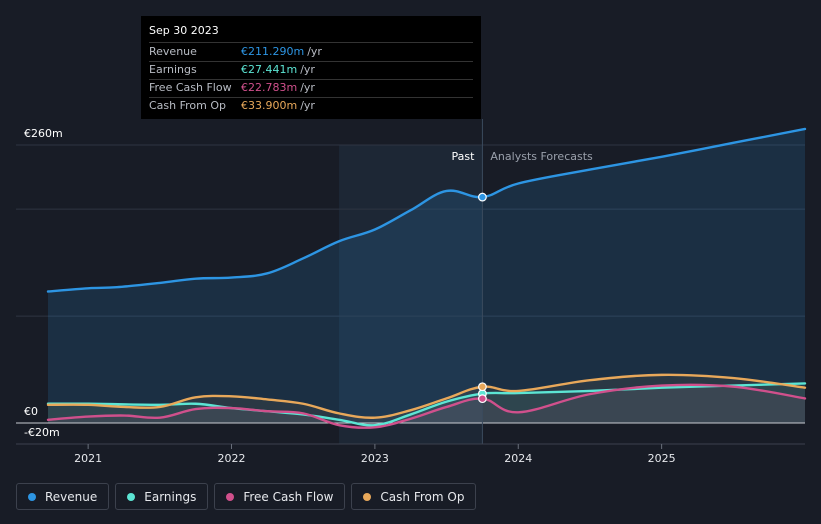 The width and height of the screenshot is (821, 524). I want to click on legend-label: Revenue, so click(71, 496).